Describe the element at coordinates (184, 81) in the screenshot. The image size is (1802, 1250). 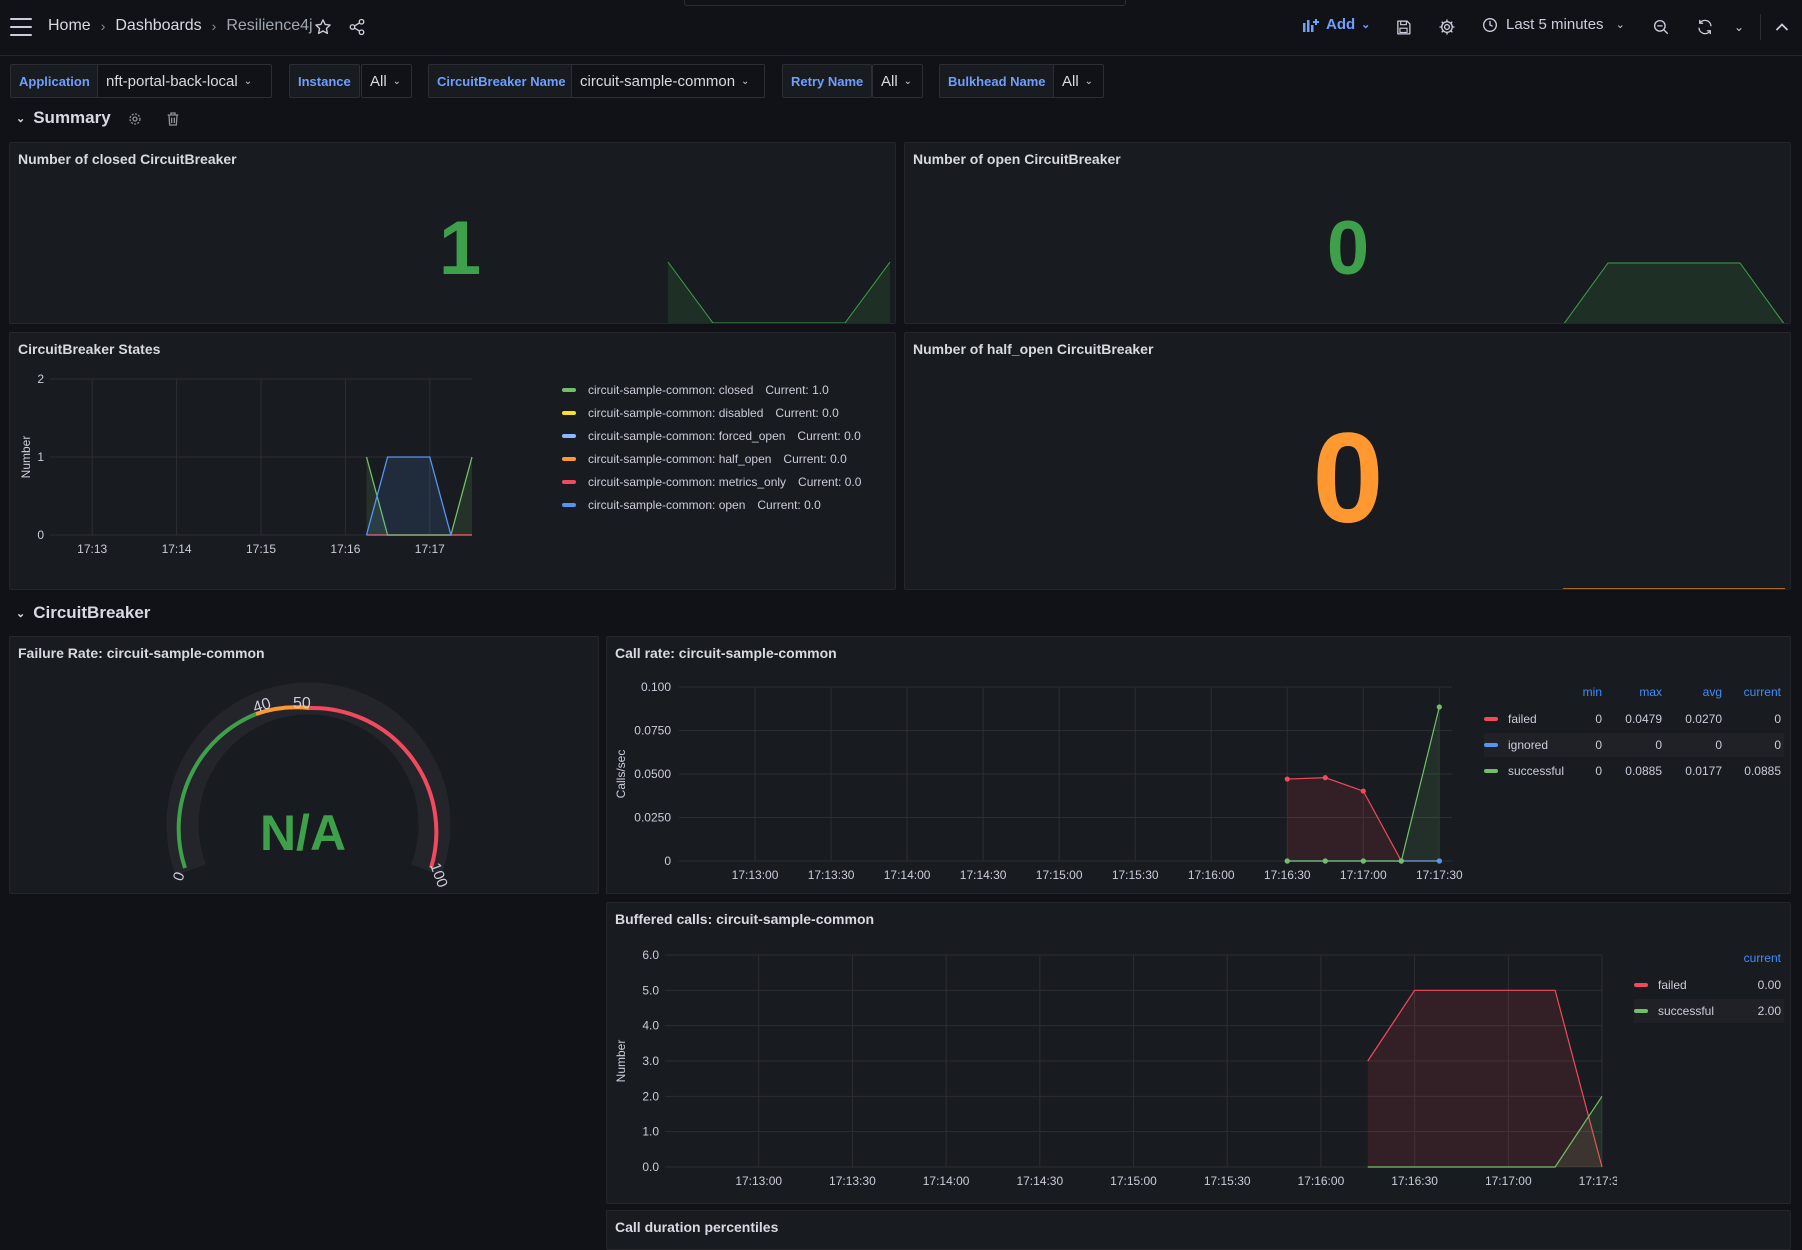
I see `variable-select-application: nft-portal-back-local ⌄` at that location.